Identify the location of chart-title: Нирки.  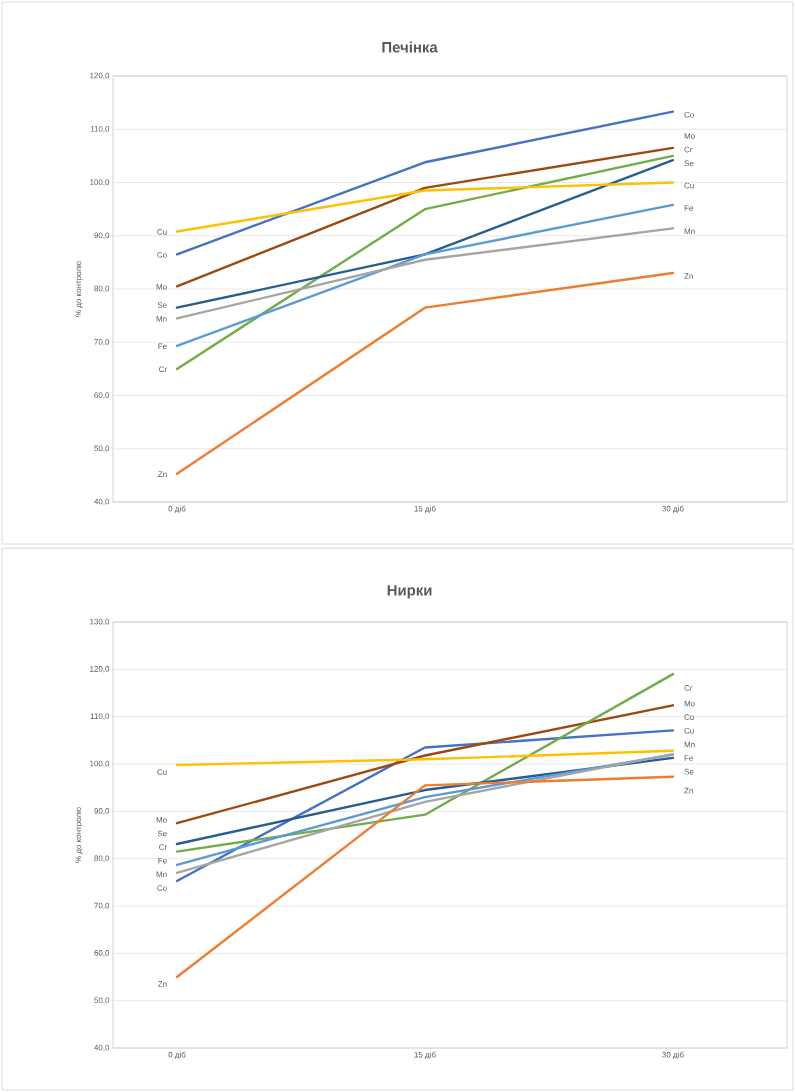
(409, 592).